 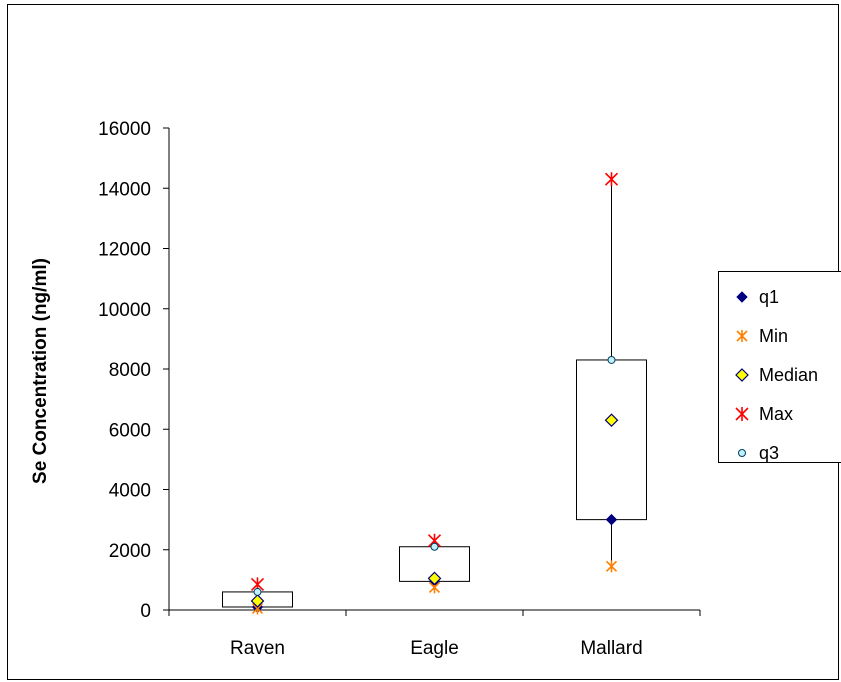 I want to click on legend-marker-median-icon, so click(x=742, y=375).